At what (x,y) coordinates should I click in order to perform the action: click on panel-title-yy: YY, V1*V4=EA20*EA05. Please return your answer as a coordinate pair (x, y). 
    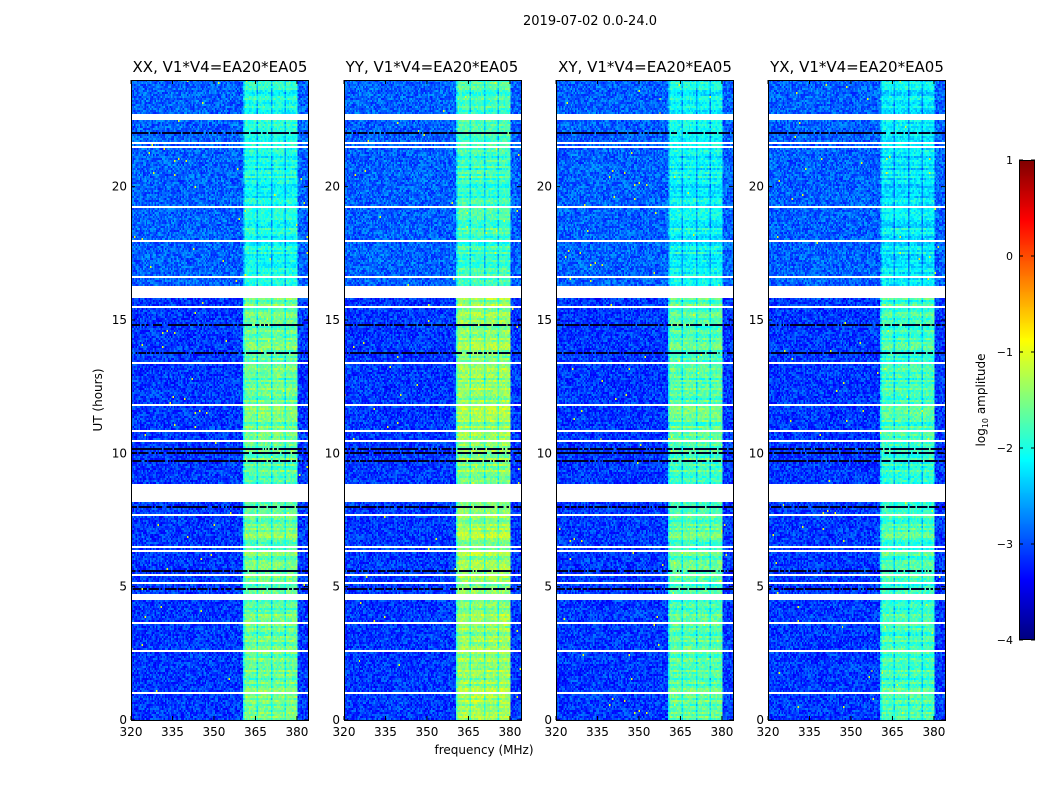
    Looking at the image, I should click on (432, 67).